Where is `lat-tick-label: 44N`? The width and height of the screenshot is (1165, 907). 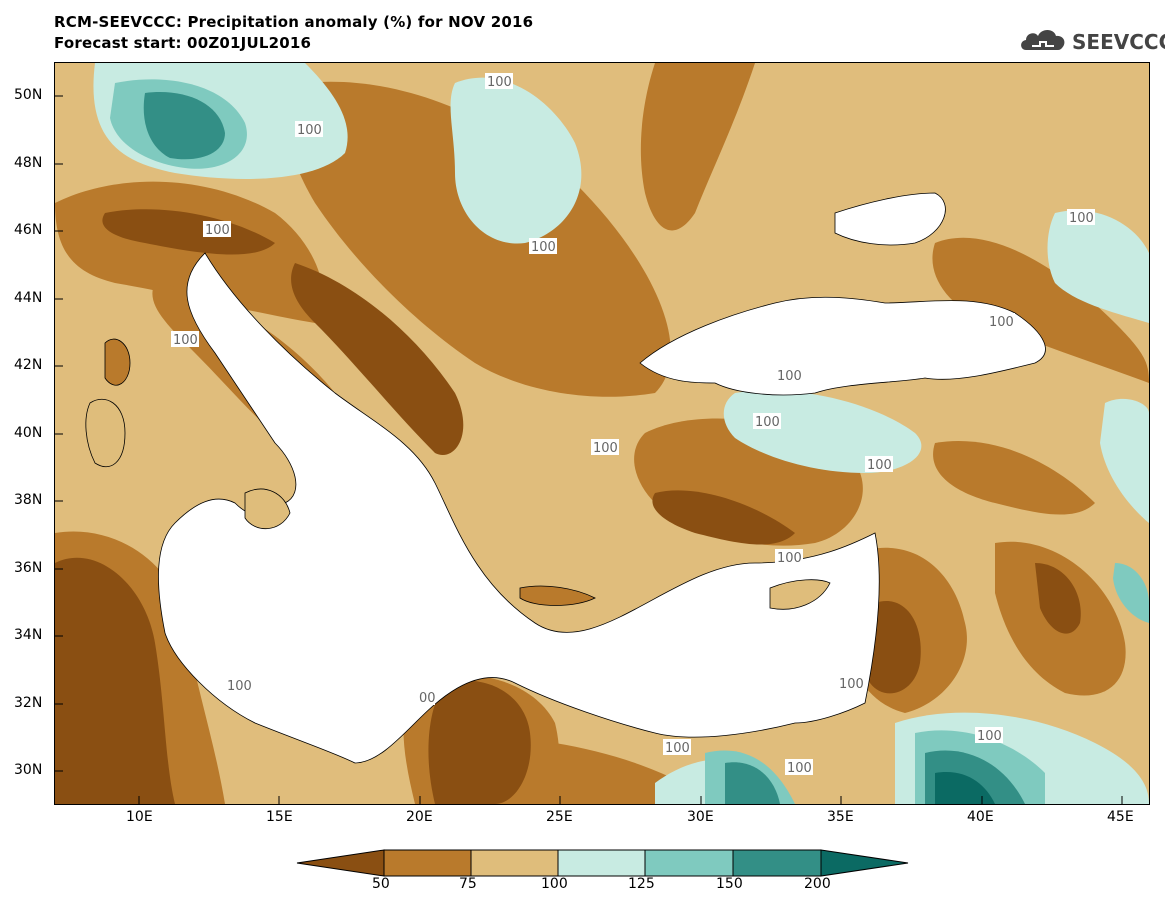 lat-tick-label: 44N is located at coordinates (28, 298).